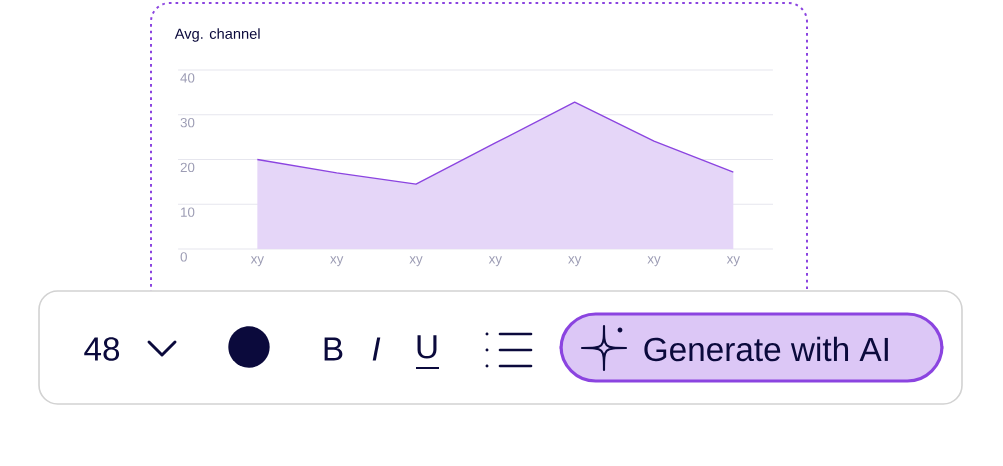  I want to click on y-tick-label: 20, so click(187, 167).